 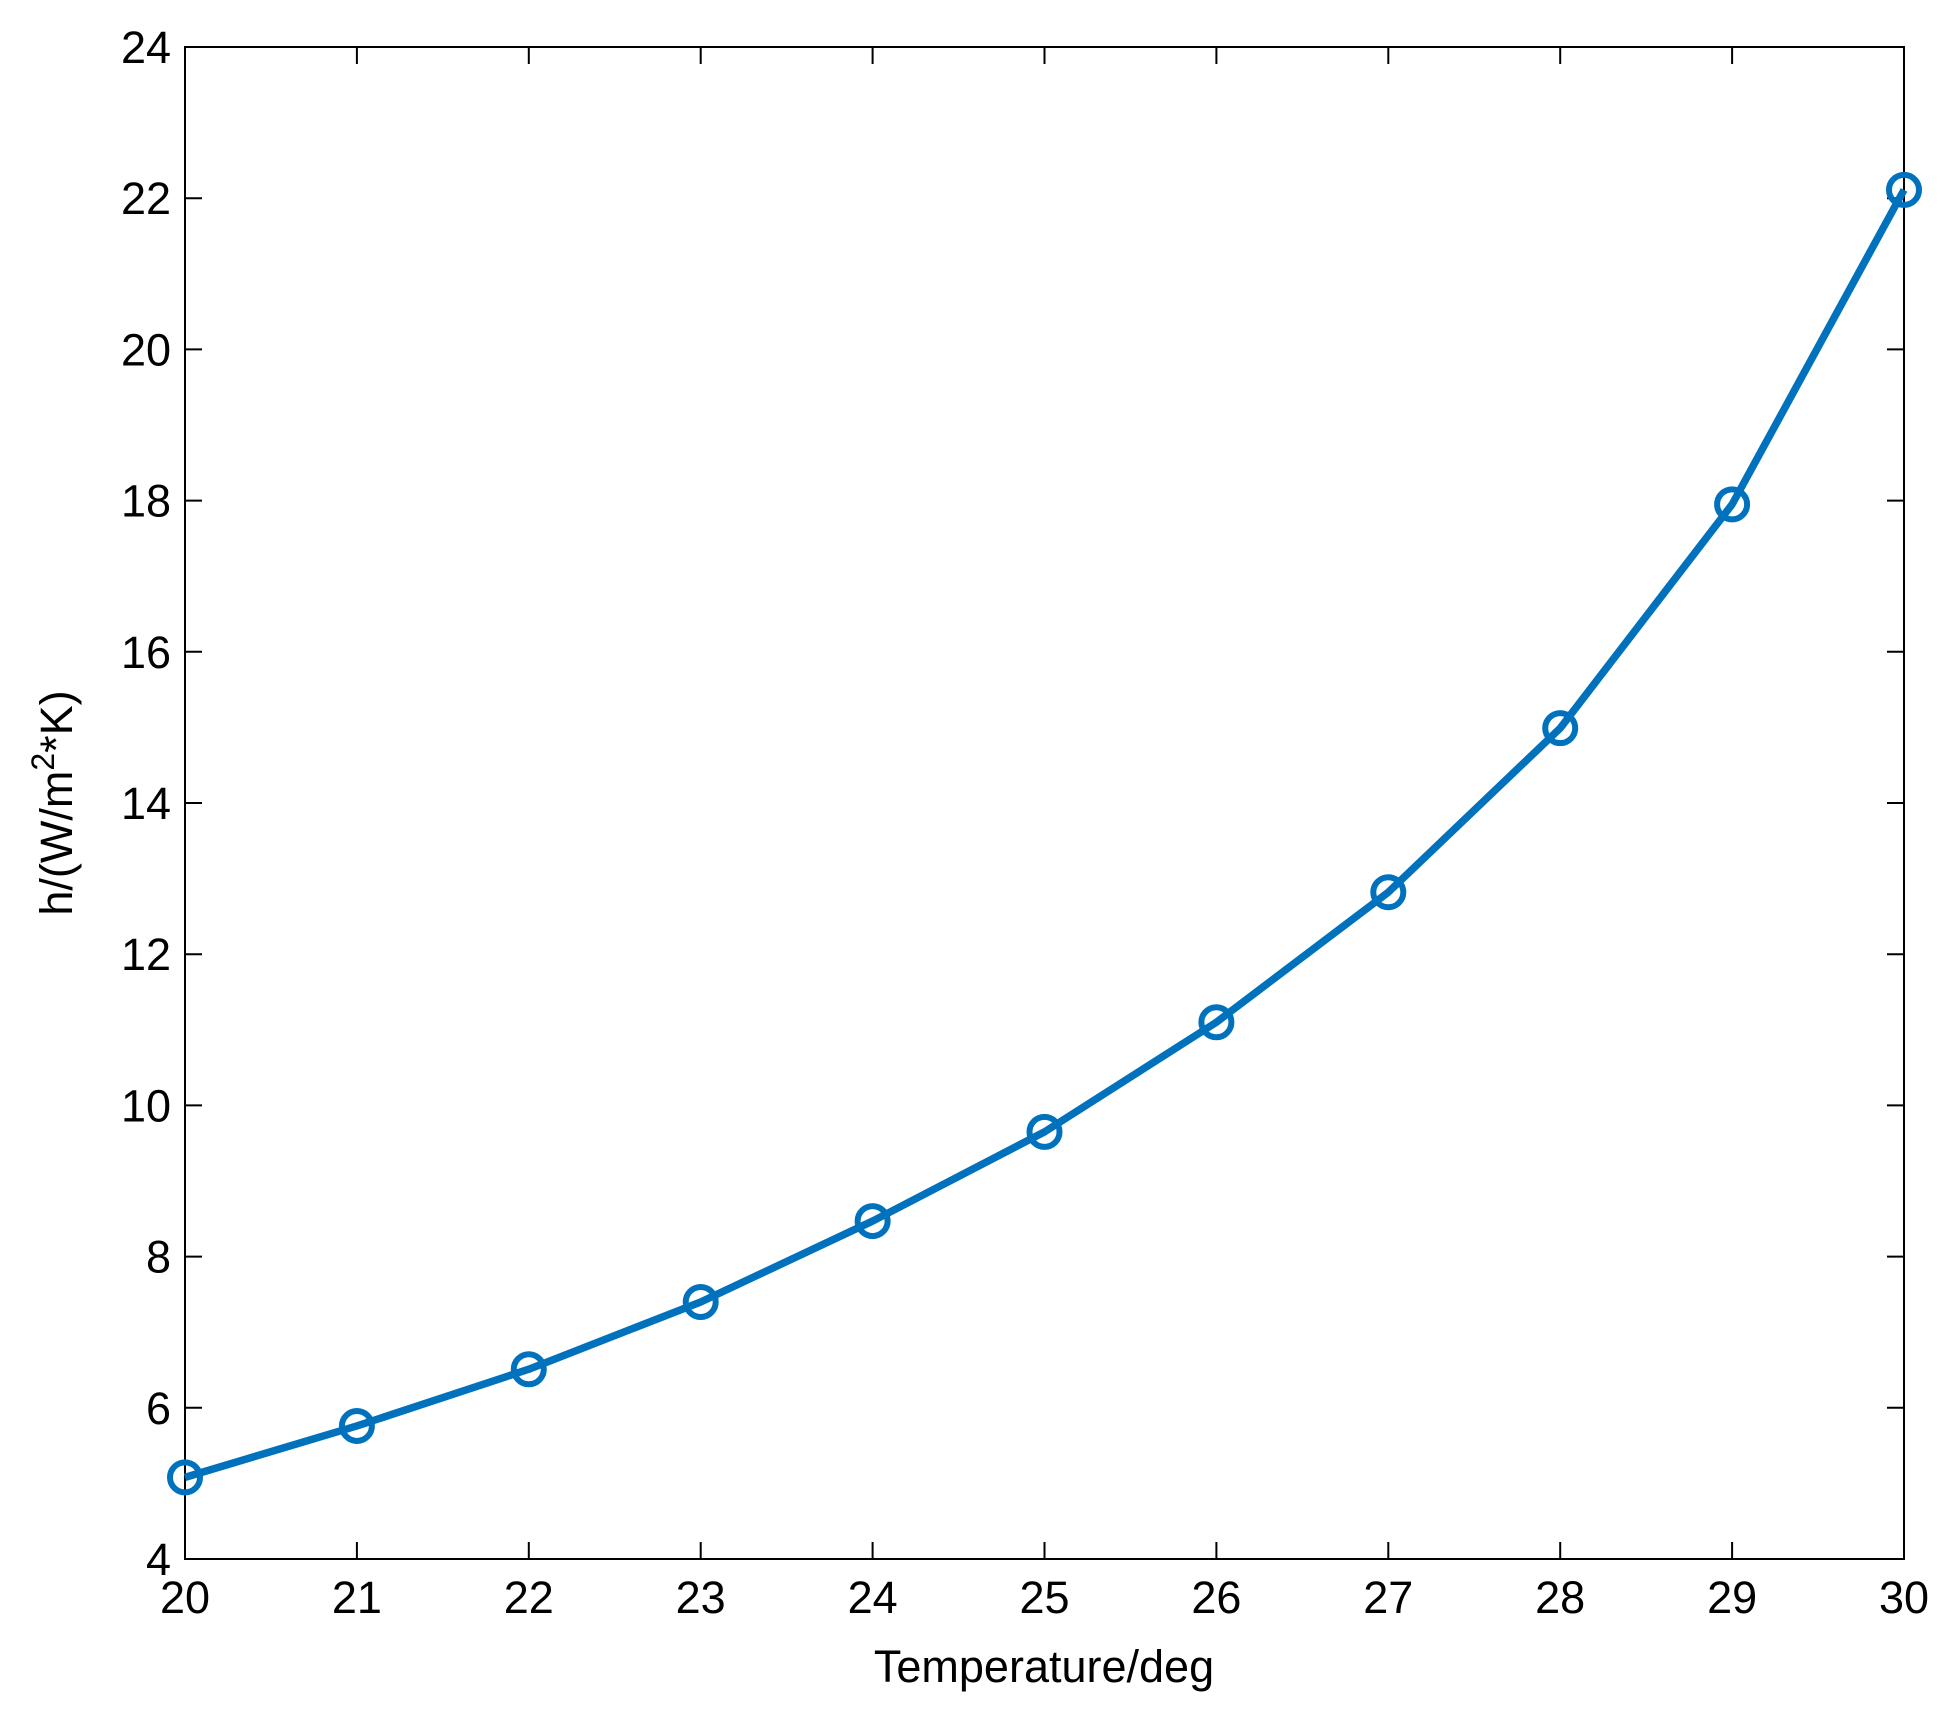 What do you see at coordinates (146, 954) in the screenshot?
I see `y-tick-label: 12` at bounding box center [146, 954].